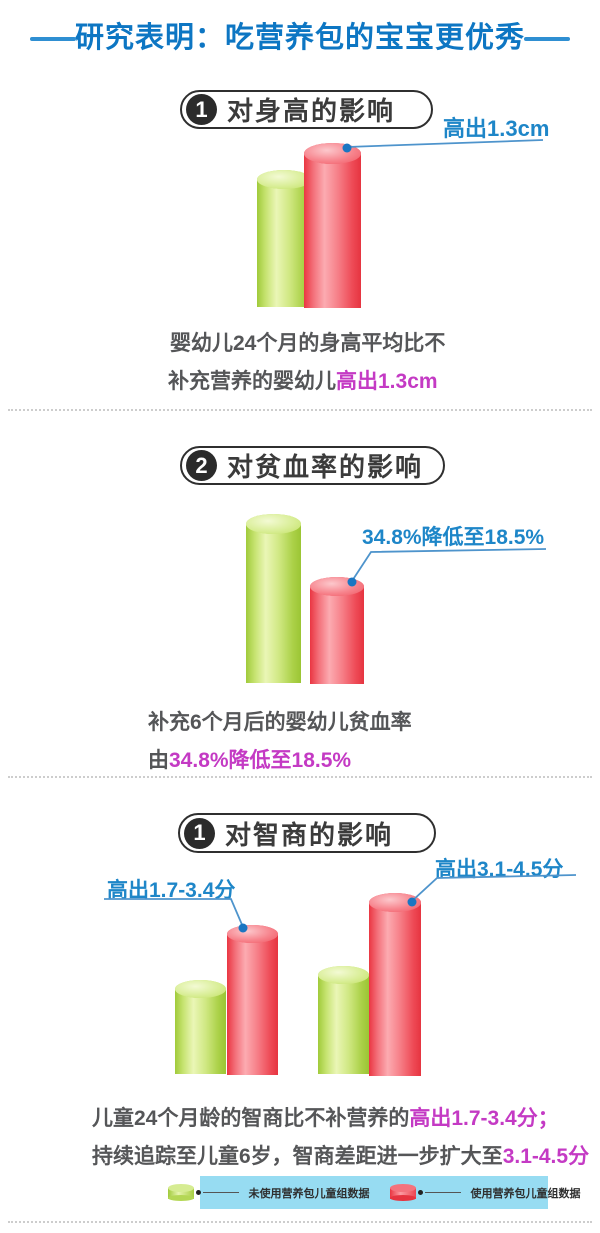 The height and width of the screenshot is (1233, 600). Describe the element at coordinates (525, 1193) in the screenshot. I see `legend-label: 使用营养包儿童组数据` at that location.